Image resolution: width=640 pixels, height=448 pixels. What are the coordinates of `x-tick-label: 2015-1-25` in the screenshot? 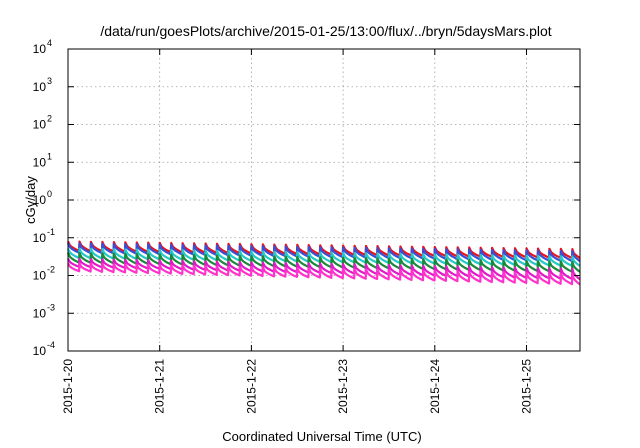 It's located at (527, 386).